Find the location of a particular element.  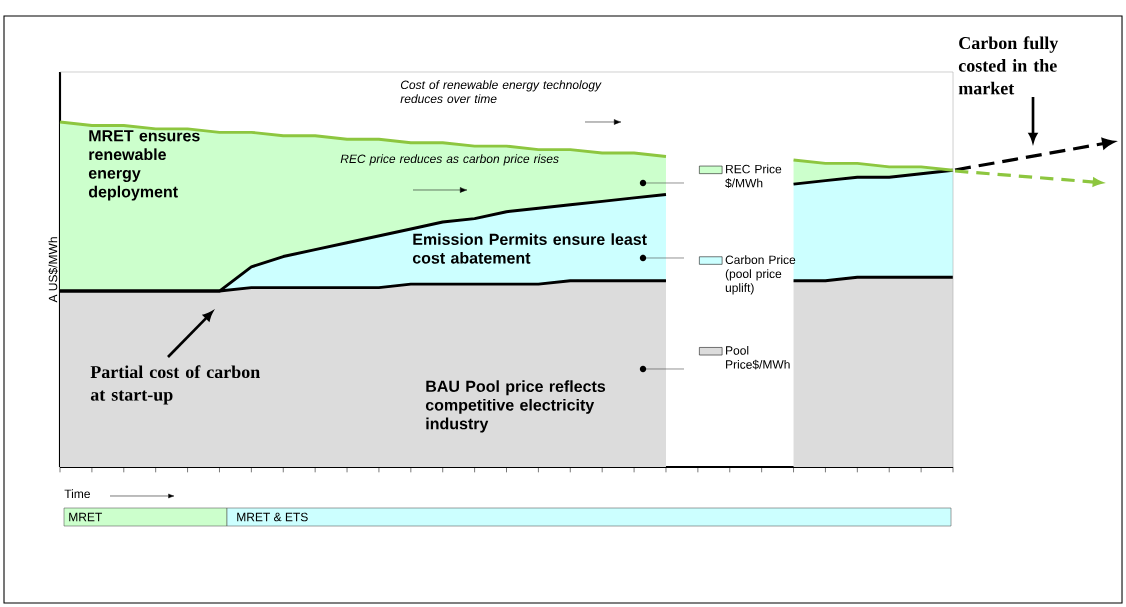

annotation: REC price reduces as carbon price rises is located at coordinates (449, 160).